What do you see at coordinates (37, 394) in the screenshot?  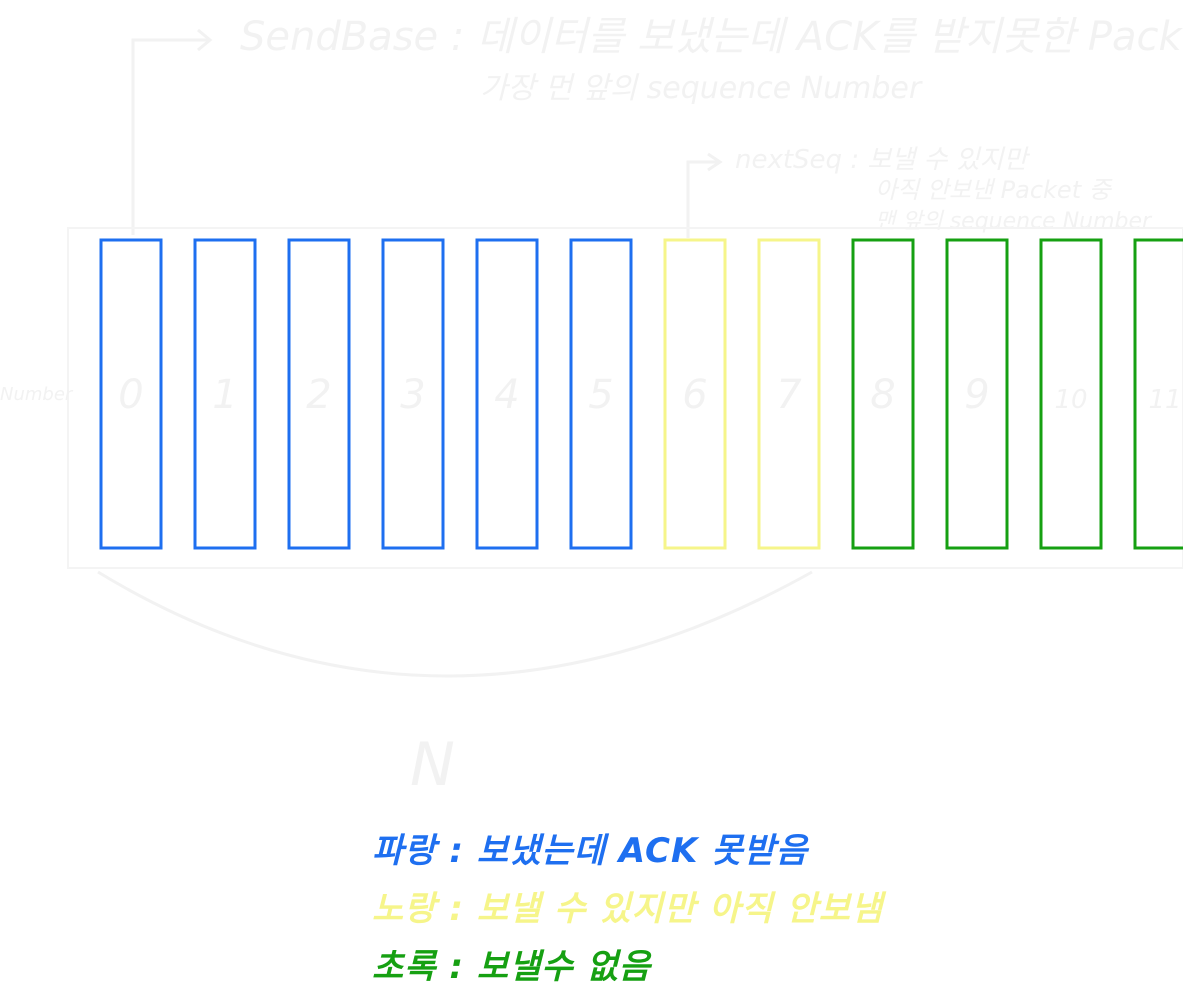 I see `row-label: Number` at bounding box center [37, 394].